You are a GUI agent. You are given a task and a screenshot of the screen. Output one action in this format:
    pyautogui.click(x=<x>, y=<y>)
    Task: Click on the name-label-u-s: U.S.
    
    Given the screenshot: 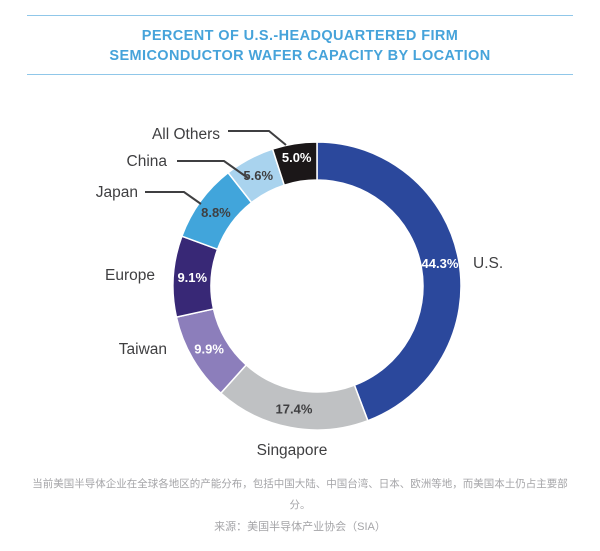 What is the action you would take?
    pyautogui.click(x=488, y=263)
    